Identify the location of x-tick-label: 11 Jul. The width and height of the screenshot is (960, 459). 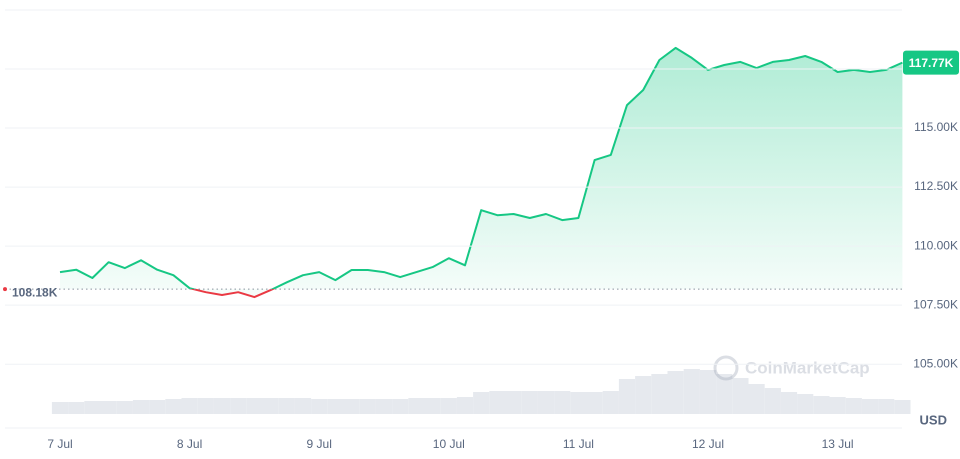
(578, 444).